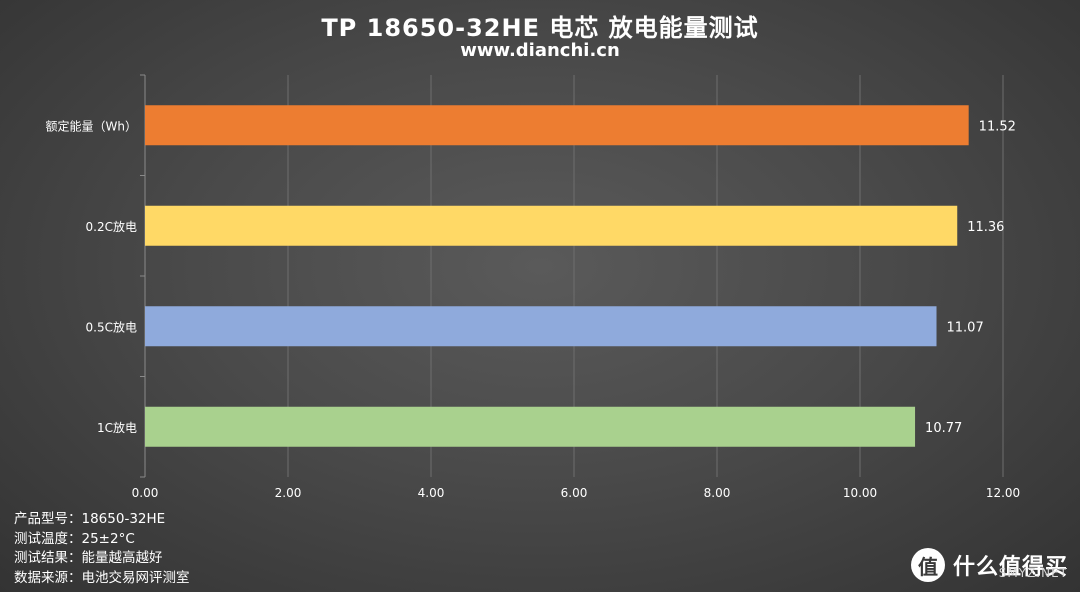  I want to click on watermark-badge-icon: 值, so click(927, 565).